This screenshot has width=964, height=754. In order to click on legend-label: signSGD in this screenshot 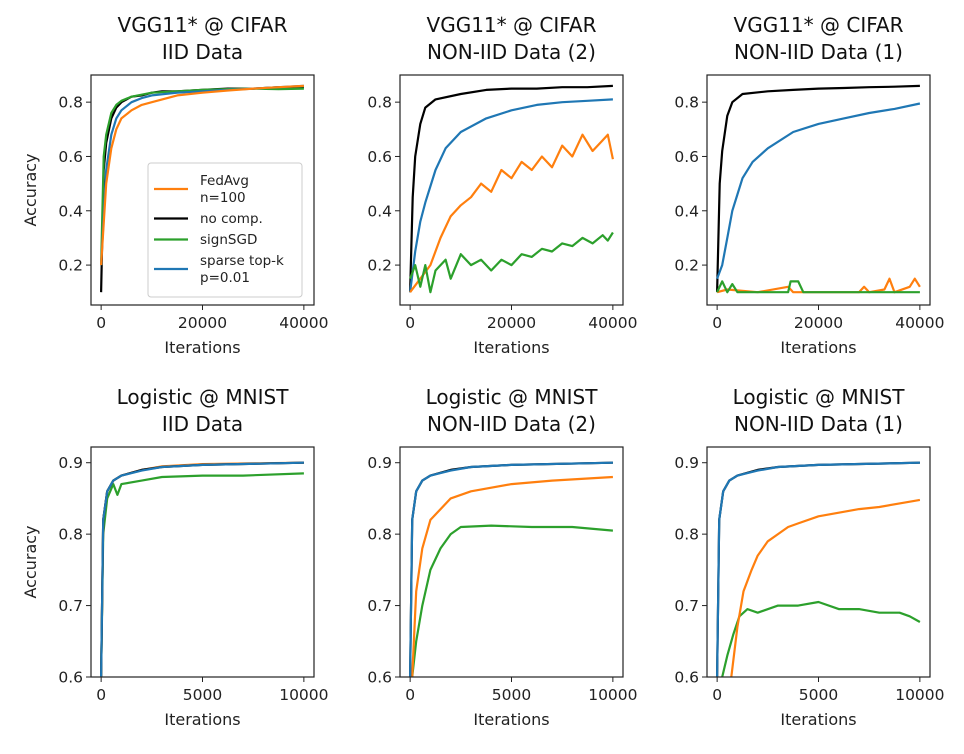, I will do `click(228, 240)`.